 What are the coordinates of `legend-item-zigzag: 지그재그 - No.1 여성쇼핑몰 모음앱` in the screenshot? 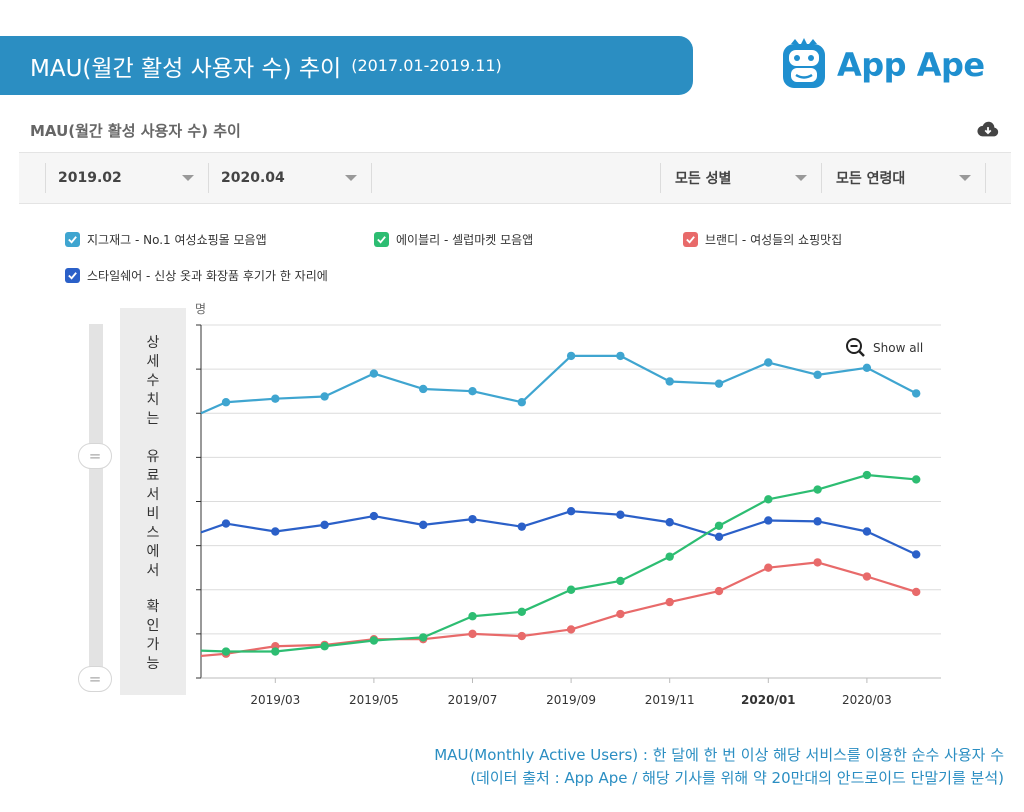 It's located at (166, 239).